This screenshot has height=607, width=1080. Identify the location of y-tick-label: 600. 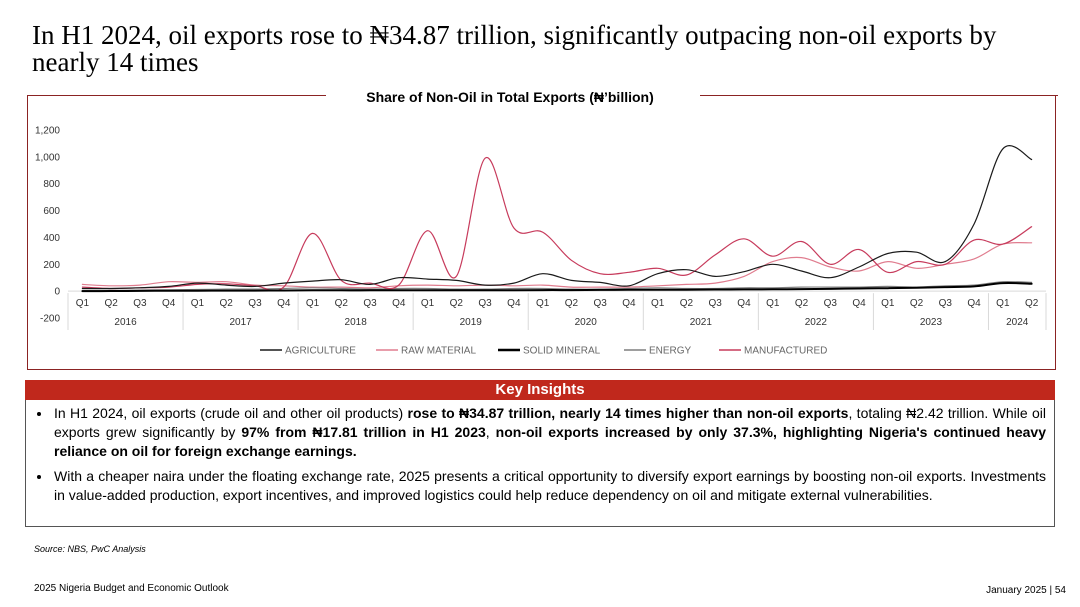
(51, 211).